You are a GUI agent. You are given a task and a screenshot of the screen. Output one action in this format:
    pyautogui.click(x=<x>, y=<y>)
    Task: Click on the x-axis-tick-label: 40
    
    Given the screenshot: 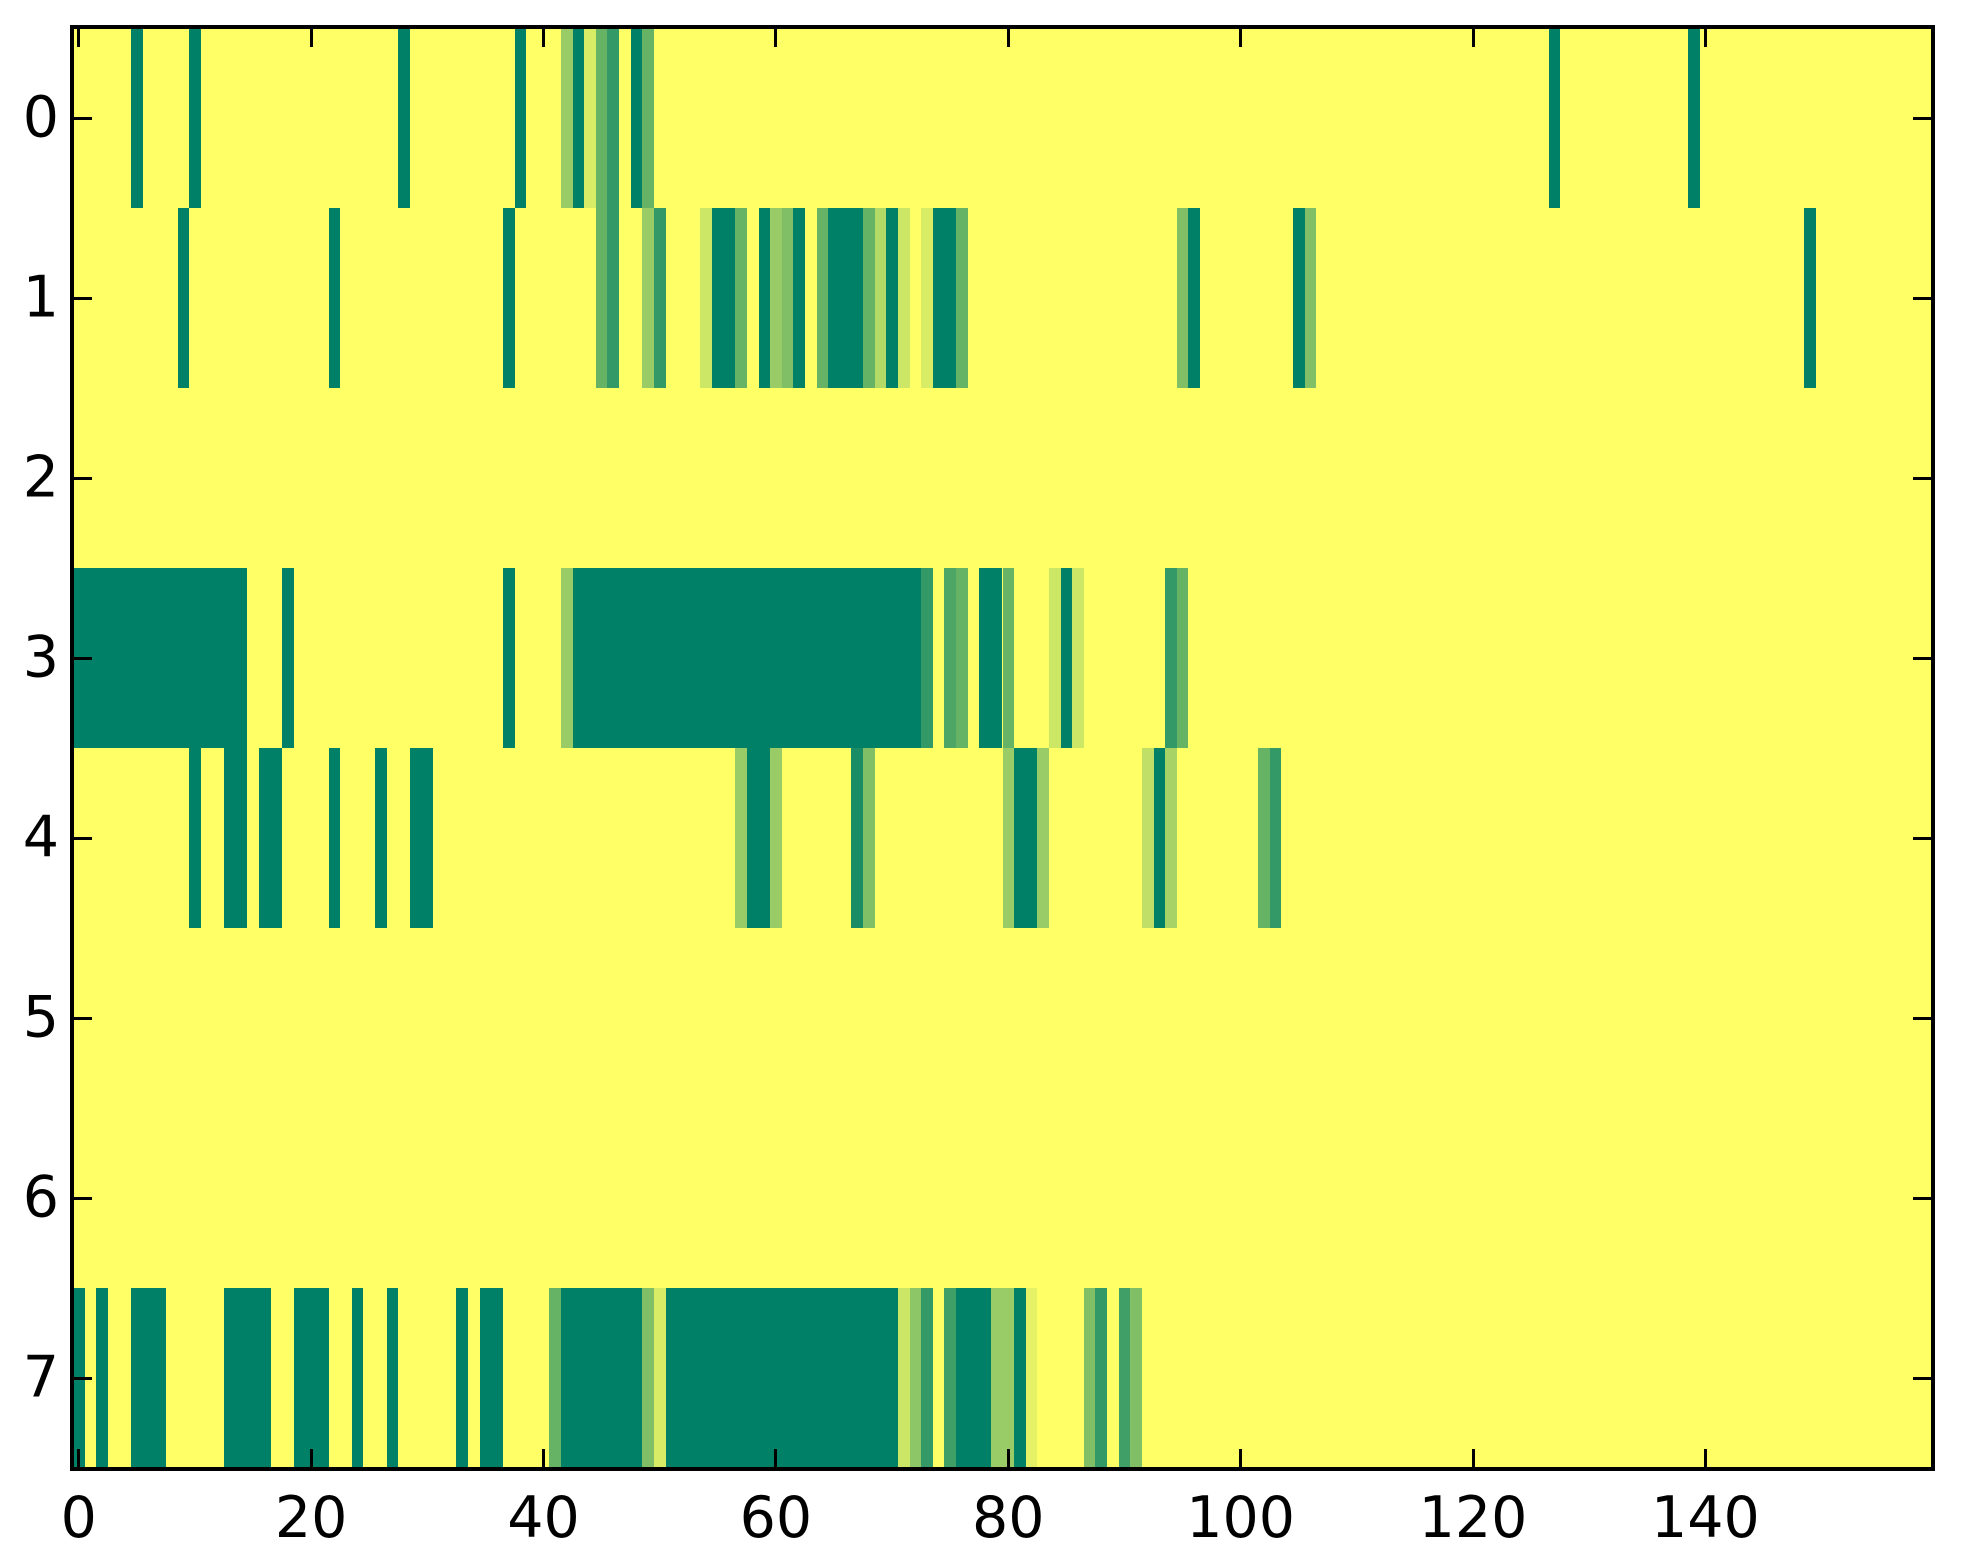 What is the action you would take?
    pyautogui.click(x=543, y=1518)
    